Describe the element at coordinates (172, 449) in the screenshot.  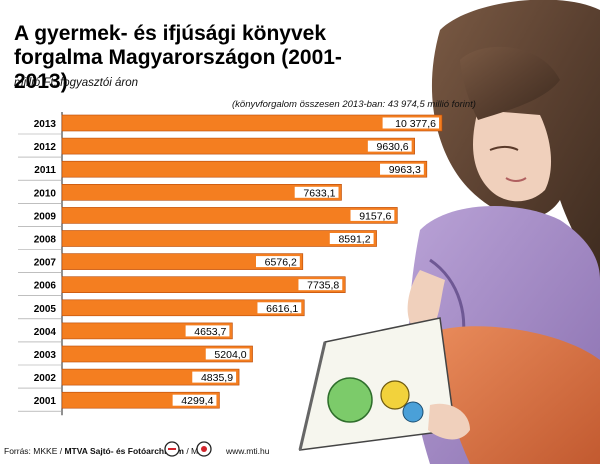
I see `mtva-logo-icon` at that location.